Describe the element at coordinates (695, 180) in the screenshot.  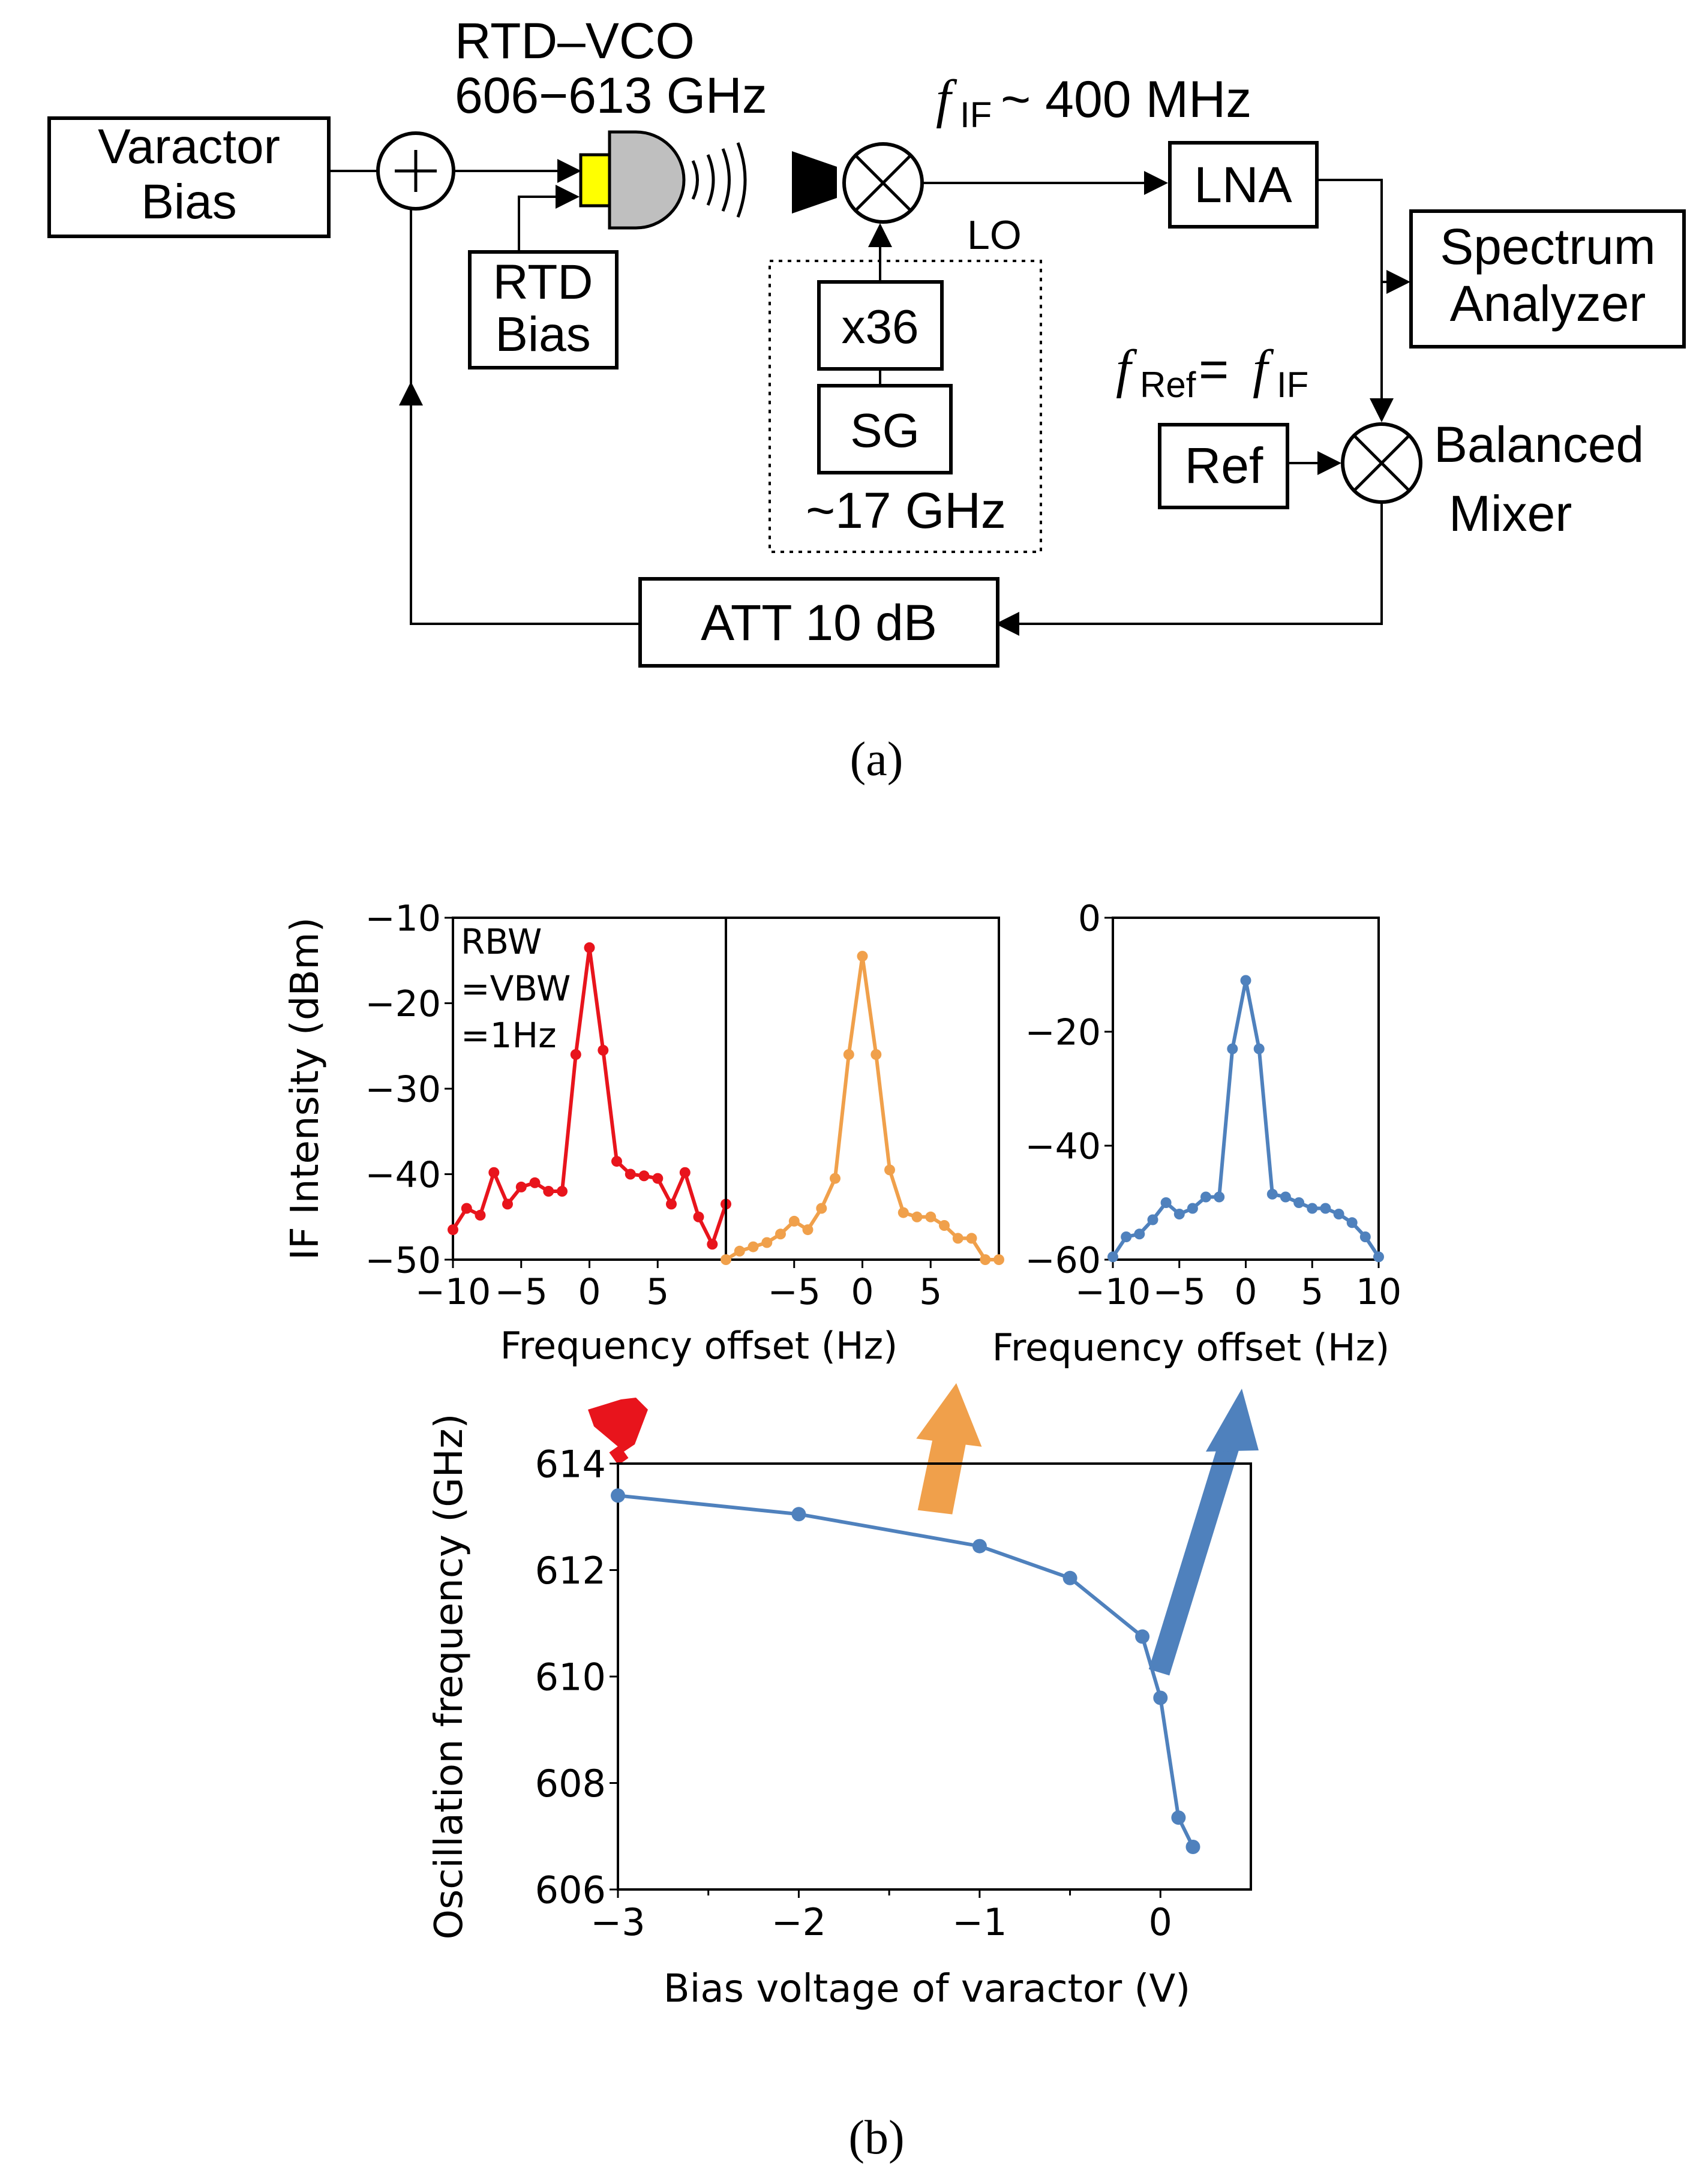
I see `wave-1-icon` at that location.